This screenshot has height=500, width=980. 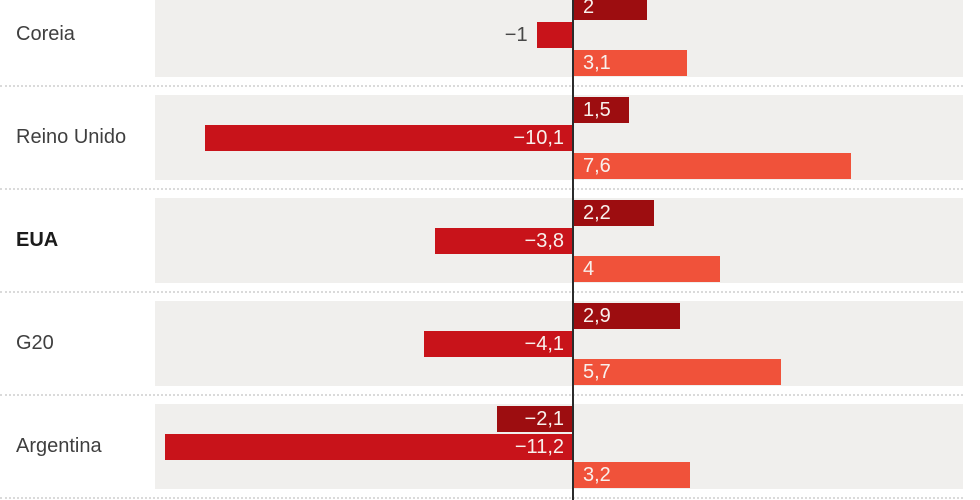 I want to click on category-label-coreia: Coreia, so click(x=45, y=34).